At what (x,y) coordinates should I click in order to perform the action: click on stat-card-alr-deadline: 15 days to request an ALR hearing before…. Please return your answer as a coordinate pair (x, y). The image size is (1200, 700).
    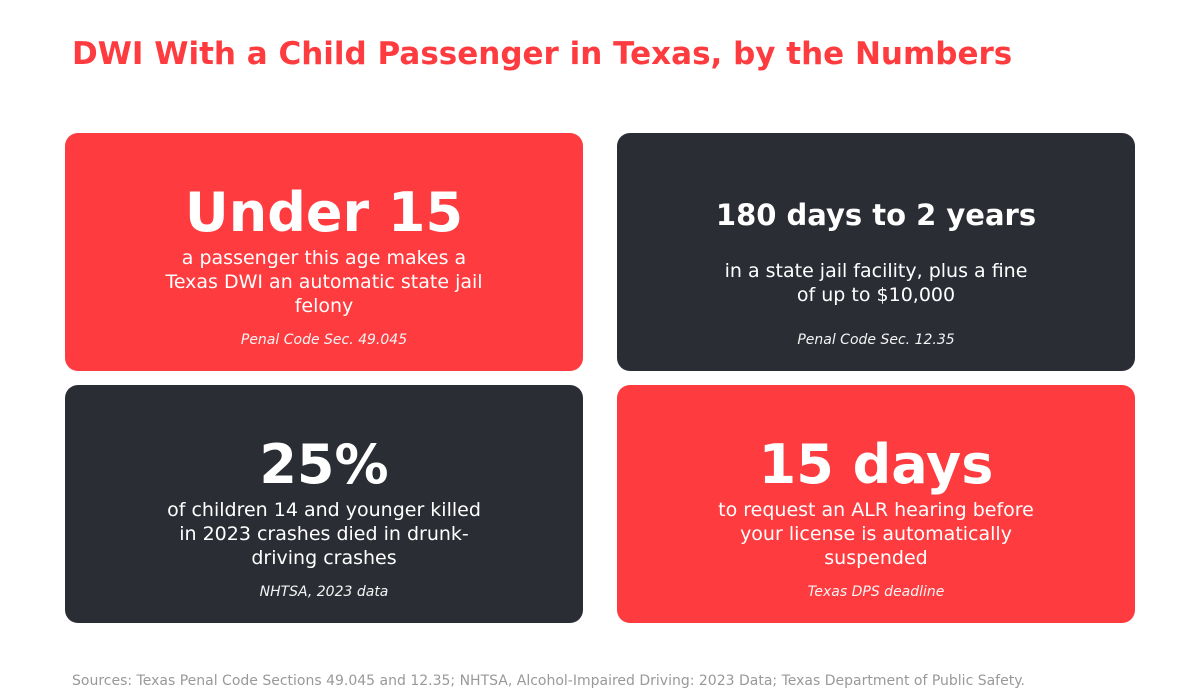
    Looking at the image, I should click on (876, 504).